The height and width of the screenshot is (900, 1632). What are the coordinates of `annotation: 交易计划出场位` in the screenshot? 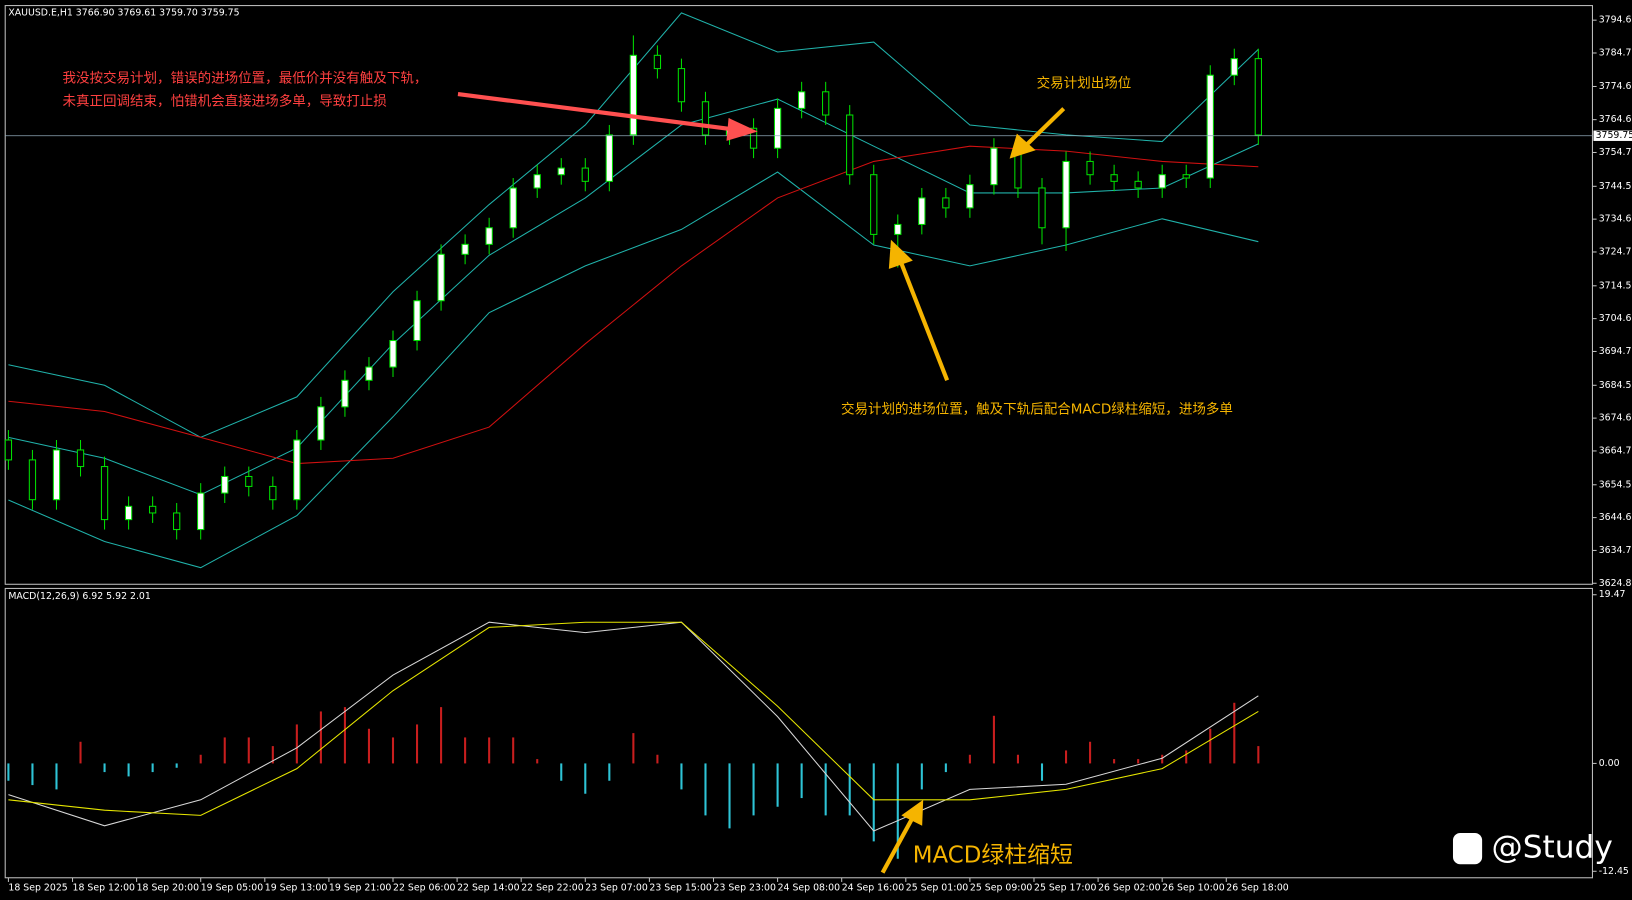 It's located at (1084, 83).